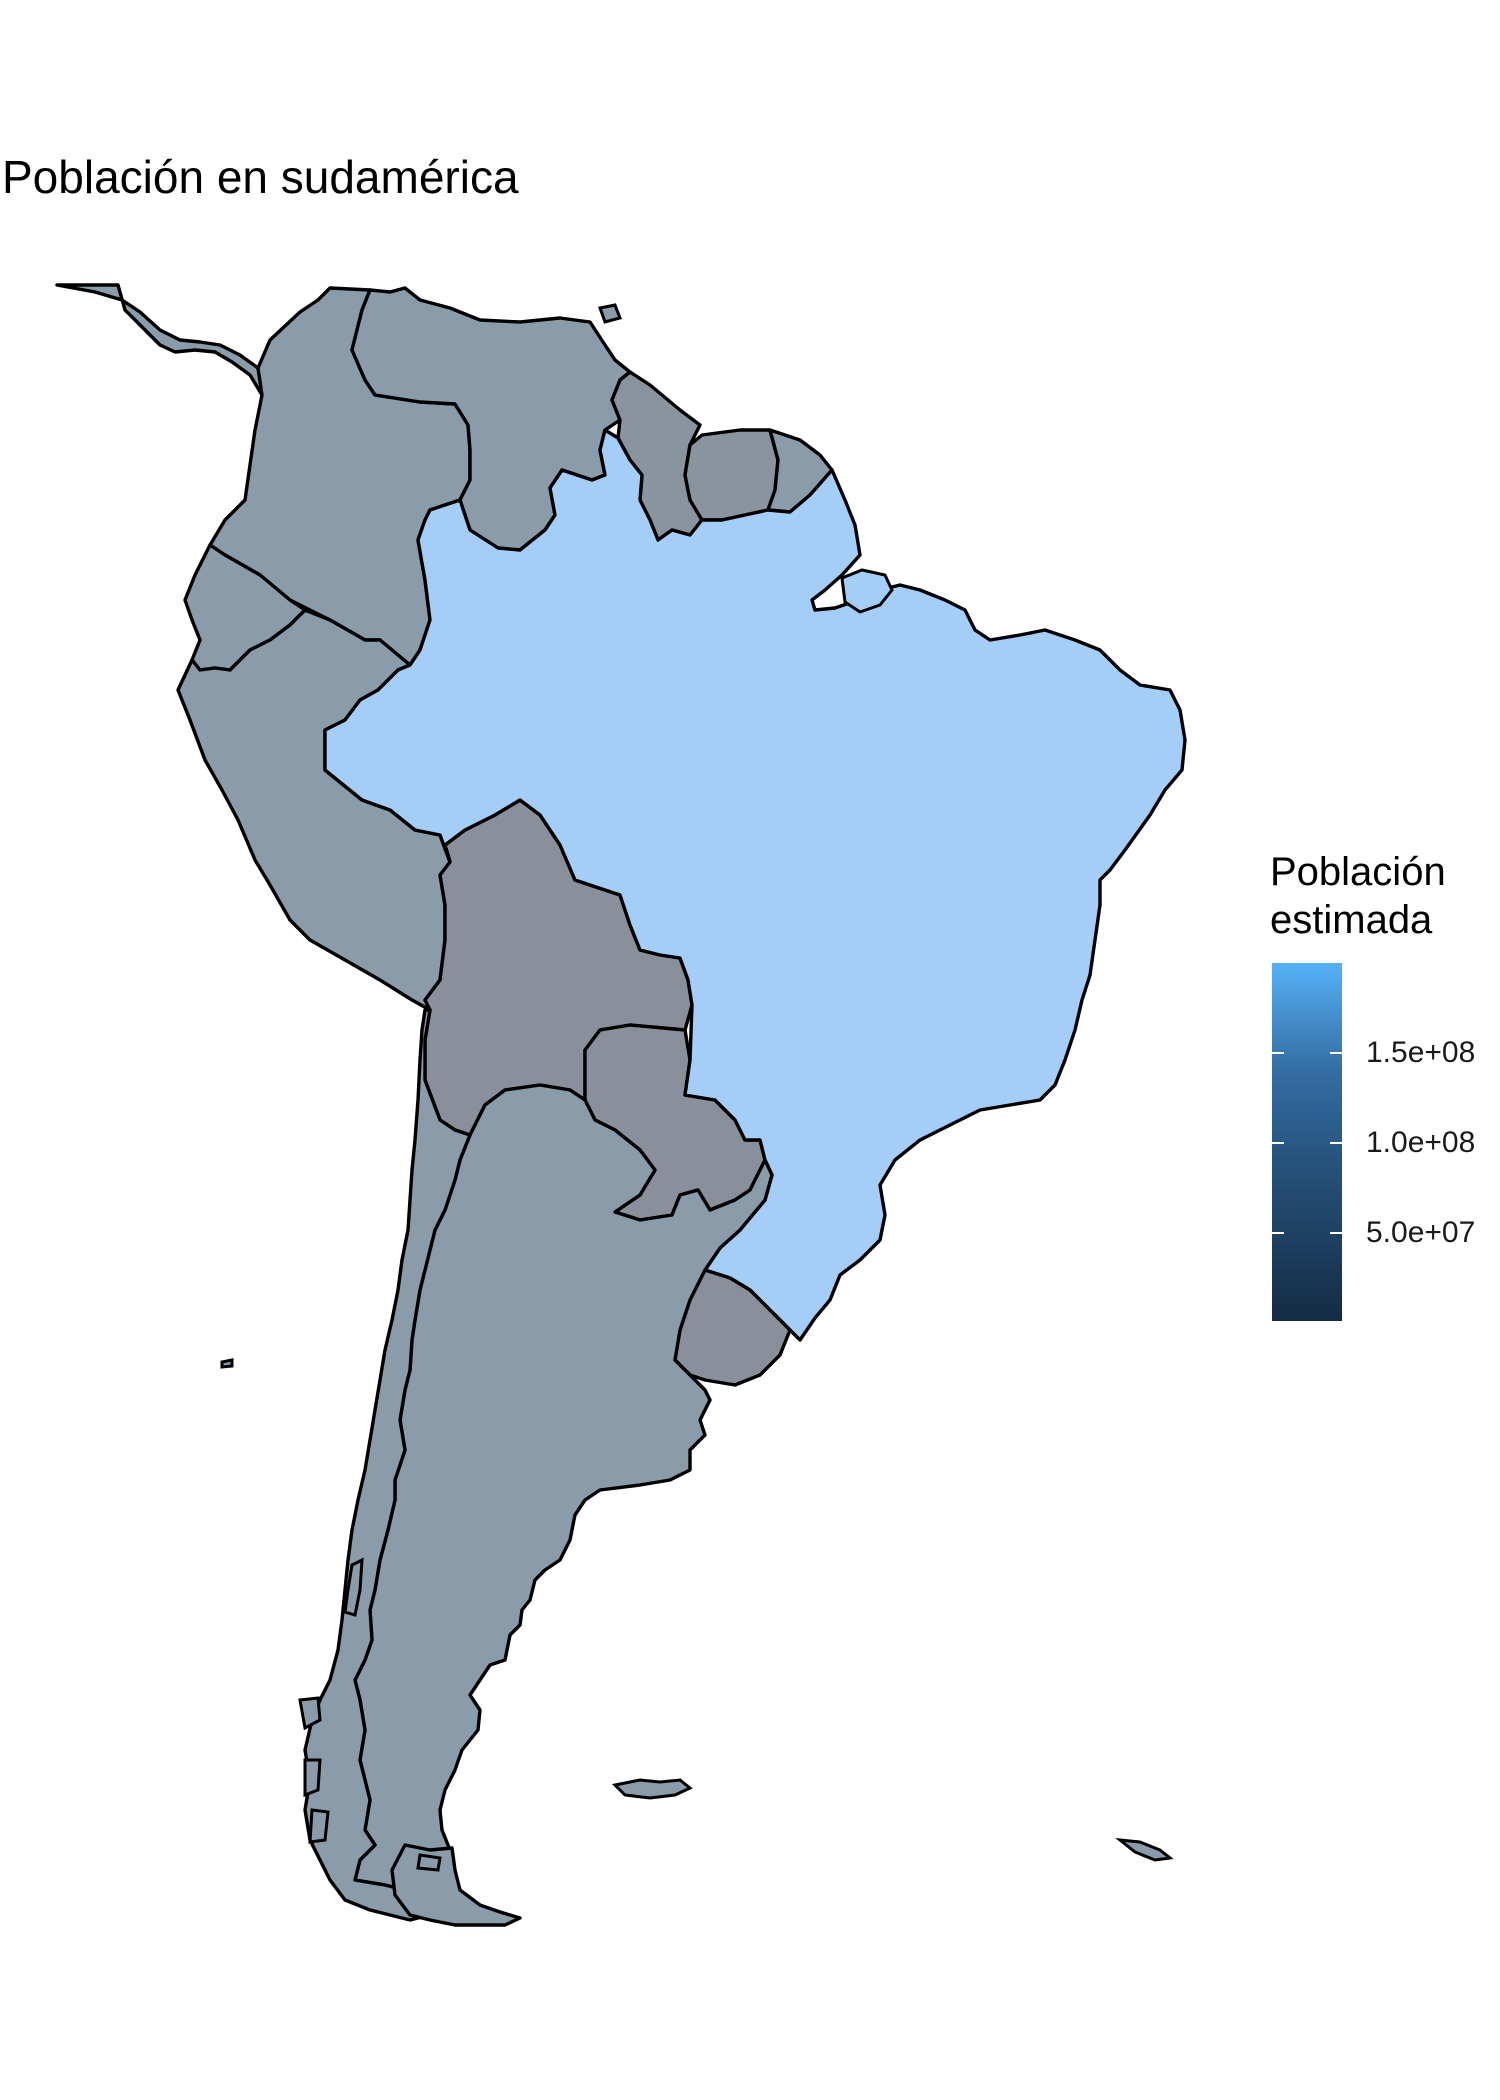  I want to click on island-south-georgia, so click(1144, 1850).